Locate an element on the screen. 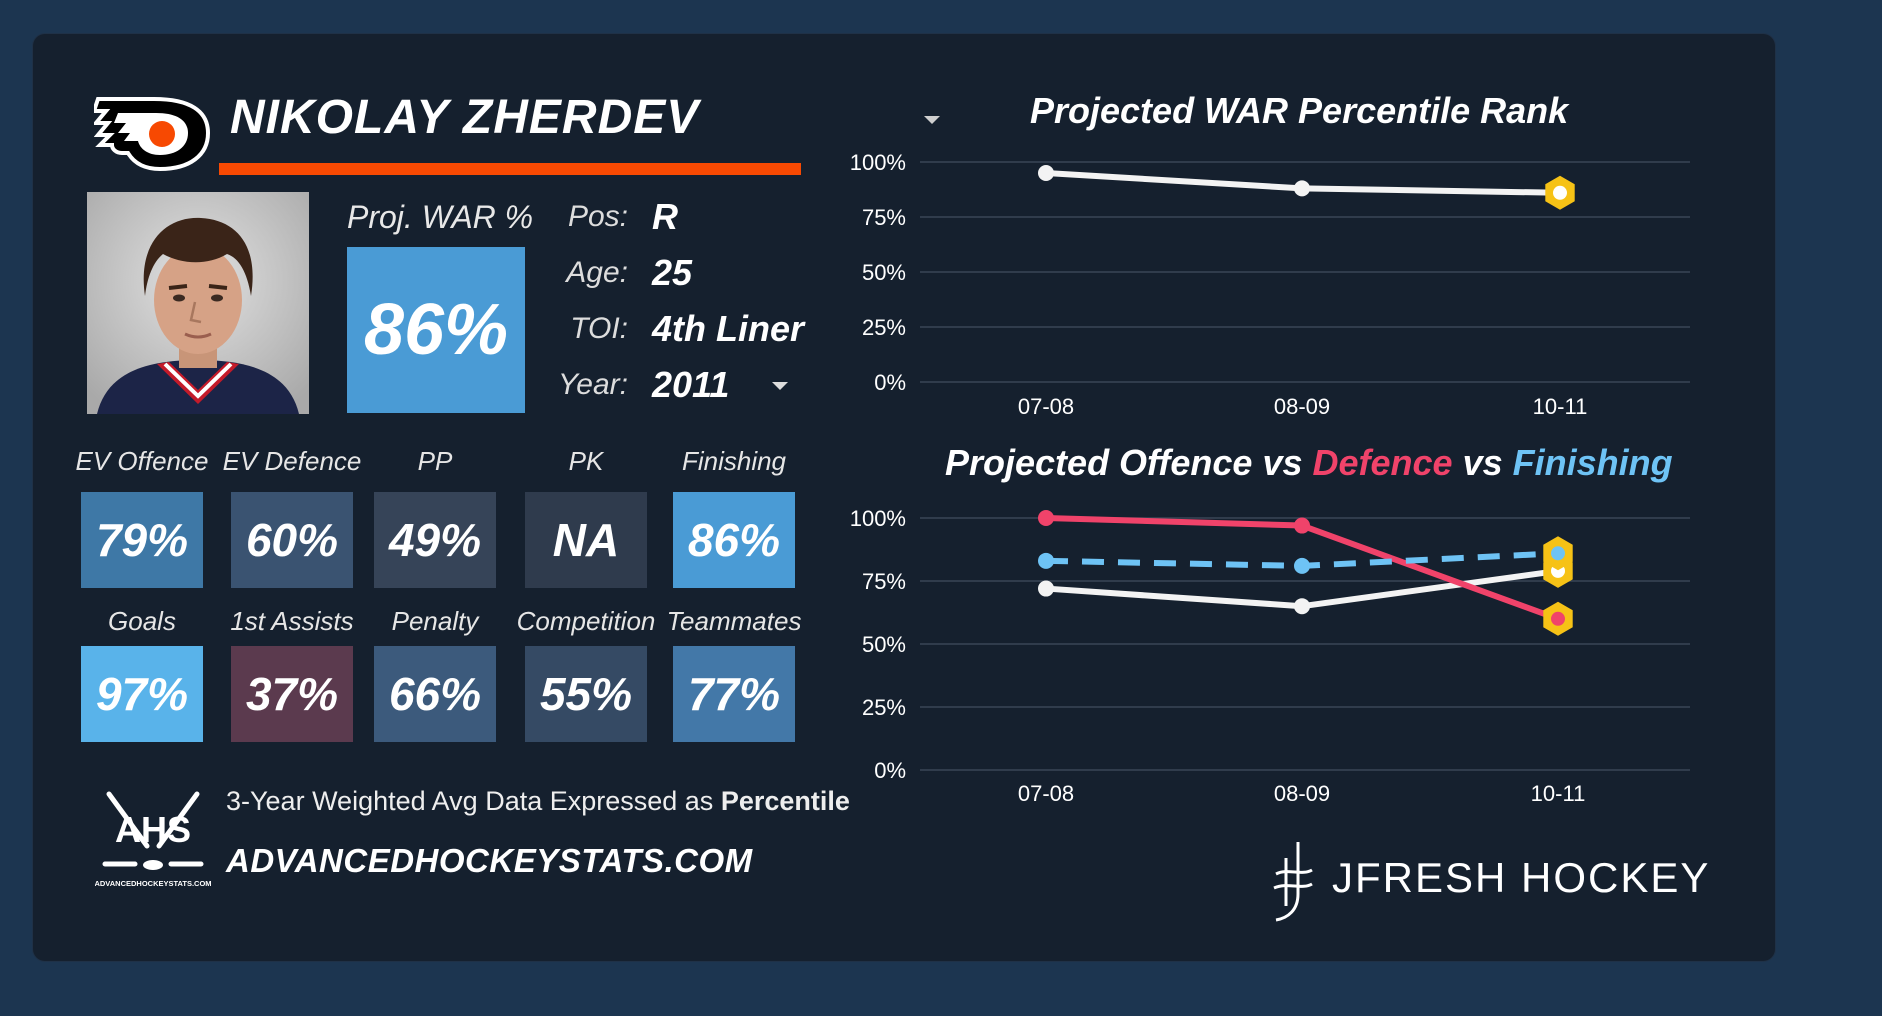 The height and width of the screenshot is (1016, 1882). stat-box-teammates: 77% is located at coordinates (734, 694).